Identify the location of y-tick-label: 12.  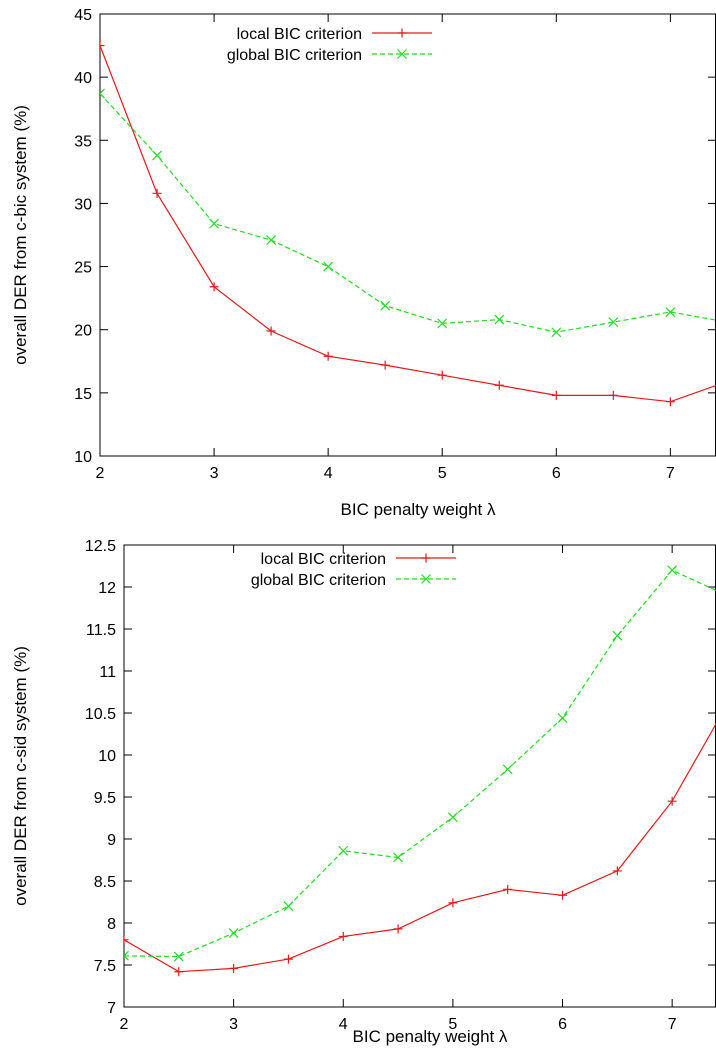
(107, 588).